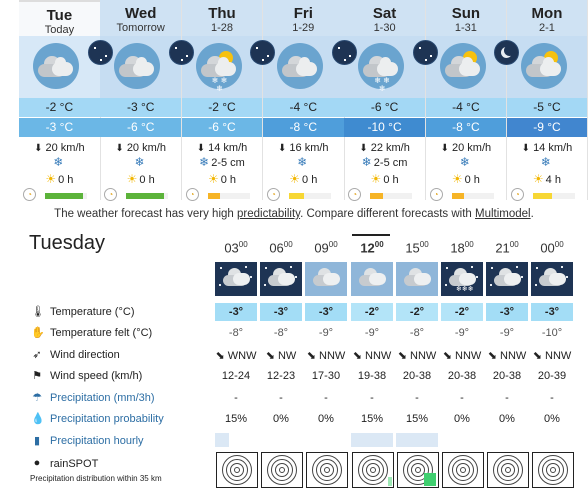 Image resolution: width=588 pixels, height=500 pixels. Describe the element at coordinates (242, 356) in the screenshot. I see `cell-value: WNW` at that location.